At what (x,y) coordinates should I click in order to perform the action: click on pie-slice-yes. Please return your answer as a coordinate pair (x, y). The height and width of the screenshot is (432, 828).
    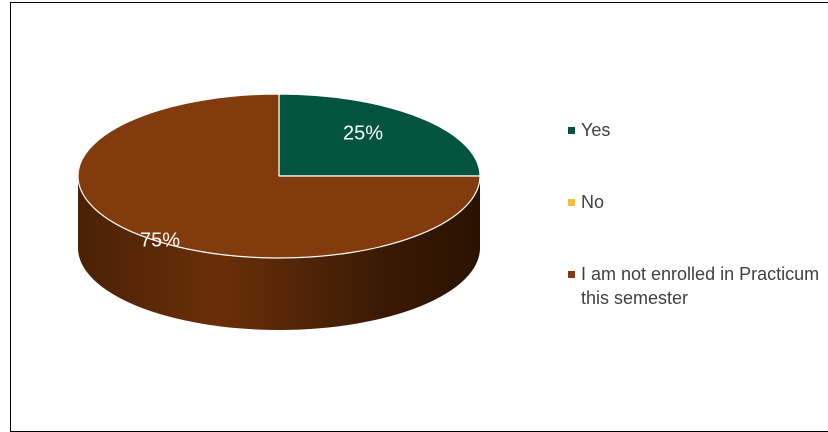
    Looking at the image, I should click on (379, 135).